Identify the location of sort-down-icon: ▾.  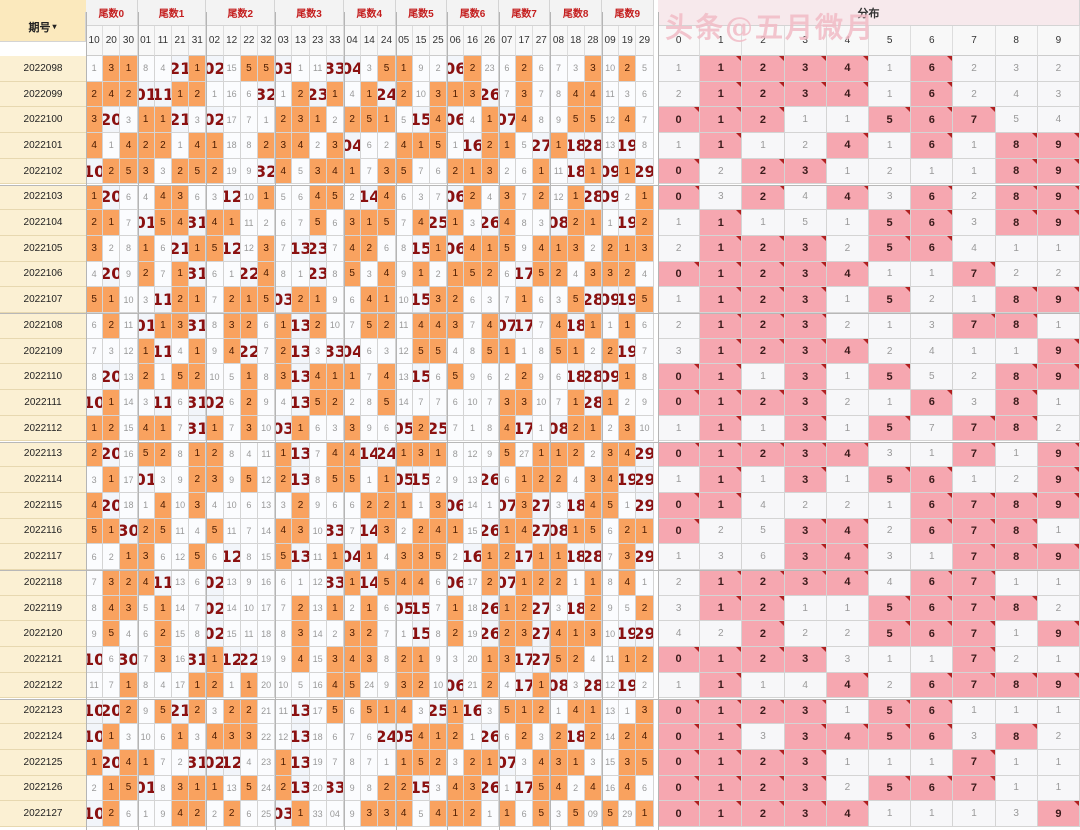
(54, 26).